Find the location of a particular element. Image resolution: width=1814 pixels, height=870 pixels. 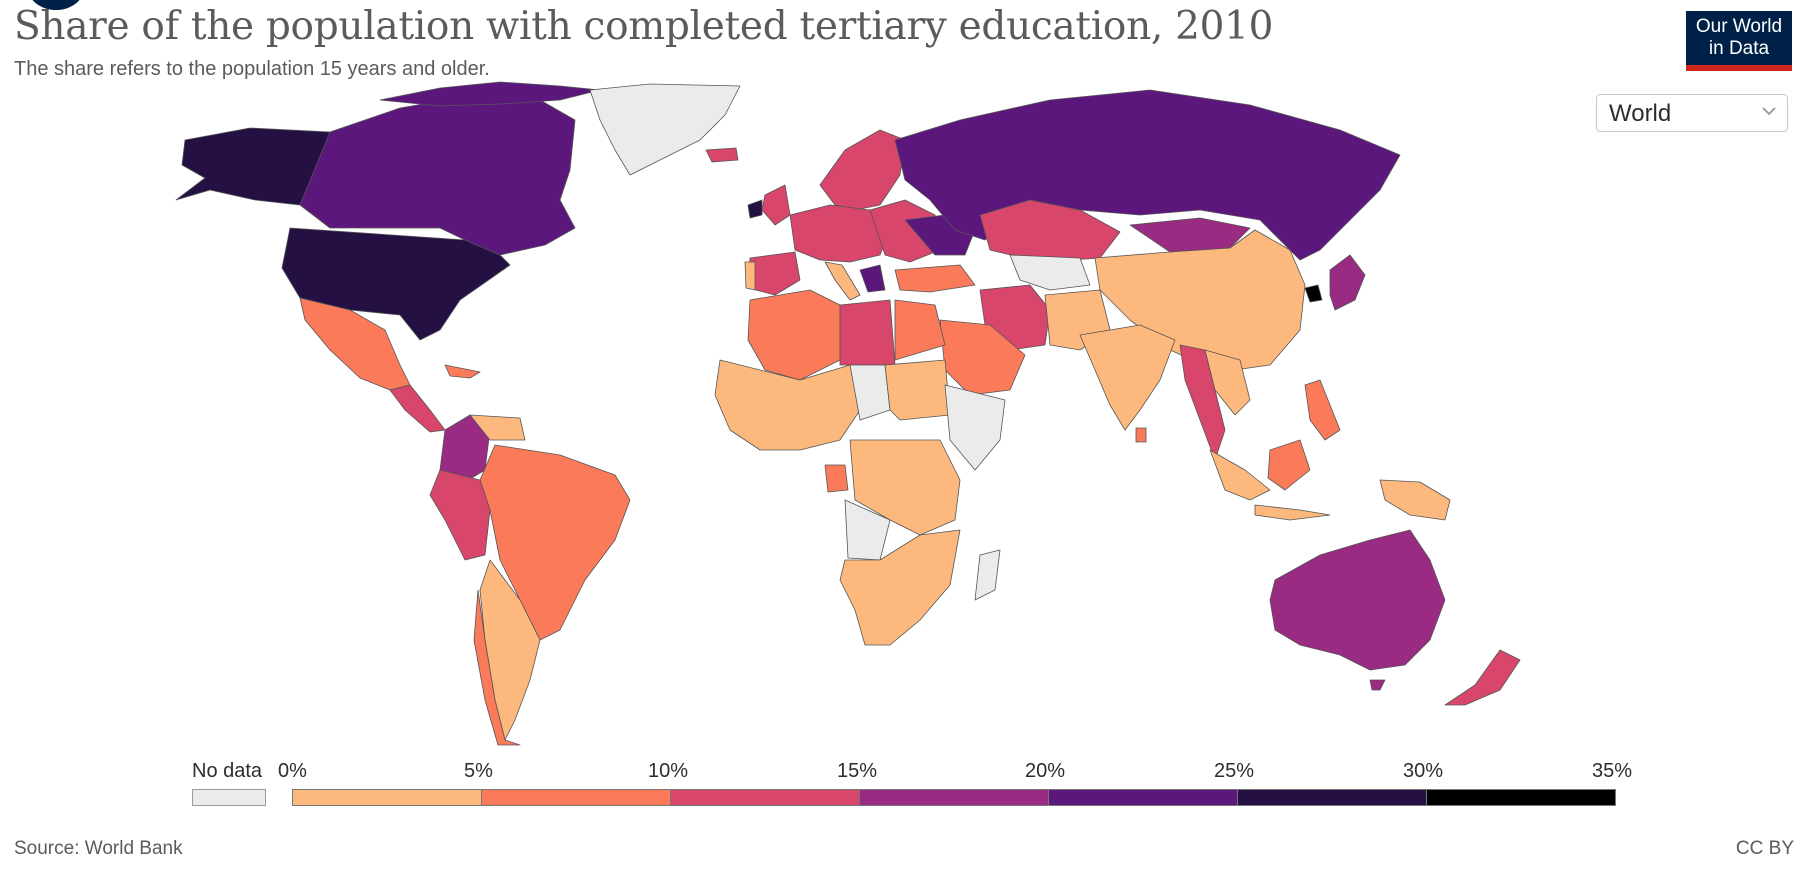

region-egypt is located at coordinates (920, 330).